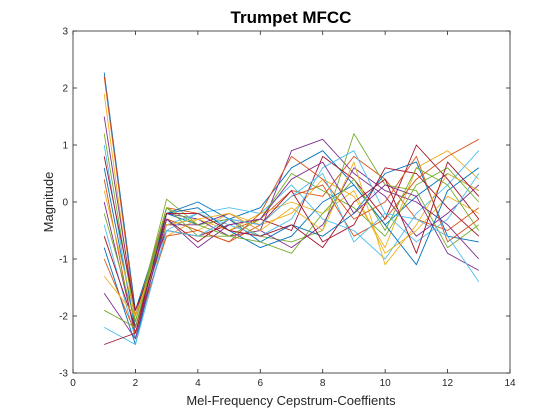  Describe the element at coordinates (448, 383) in the screenshot. I see `x-tick-label: 12` at that location.